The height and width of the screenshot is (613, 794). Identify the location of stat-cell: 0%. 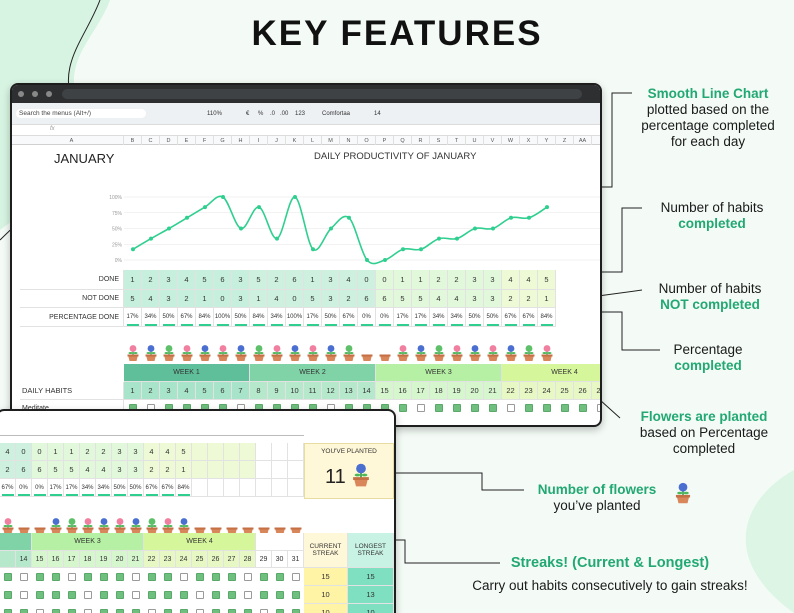
(367, 317).